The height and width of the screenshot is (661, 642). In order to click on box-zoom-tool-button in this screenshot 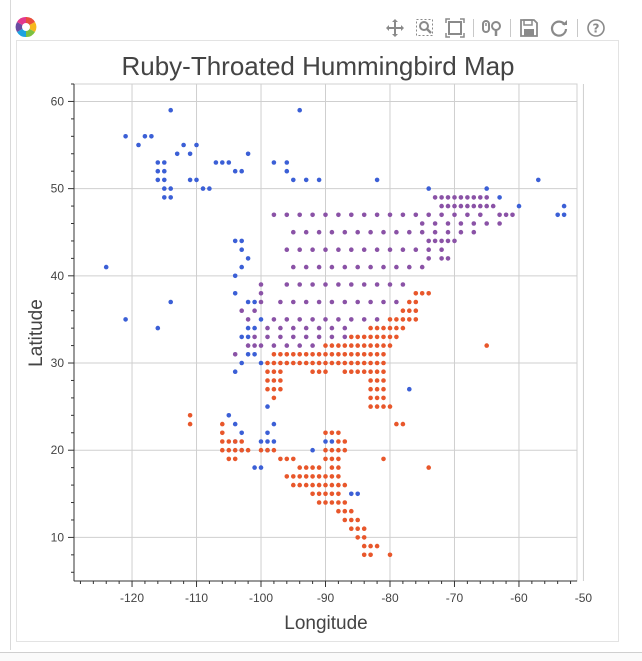, I will do `click(425, 28)`.